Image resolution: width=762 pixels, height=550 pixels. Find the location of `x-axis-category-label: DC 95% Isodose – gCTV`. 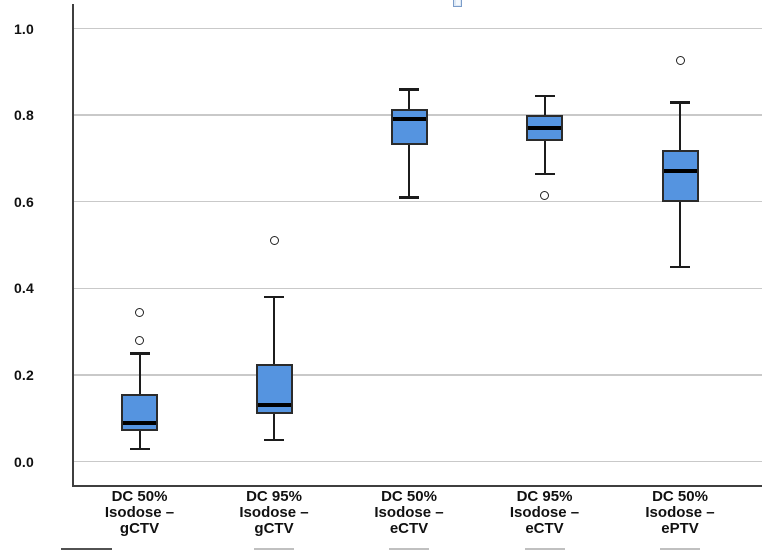

x-axis-category-label: DC 95% Isodose – gCTV is located at coordinates (274, 512).